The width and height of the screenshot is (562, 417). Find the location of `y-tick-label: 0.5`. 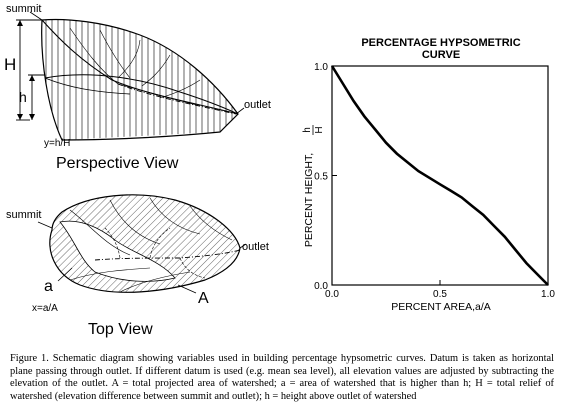

y-tick-label: 0.5 is located at coordinates (321, 177).